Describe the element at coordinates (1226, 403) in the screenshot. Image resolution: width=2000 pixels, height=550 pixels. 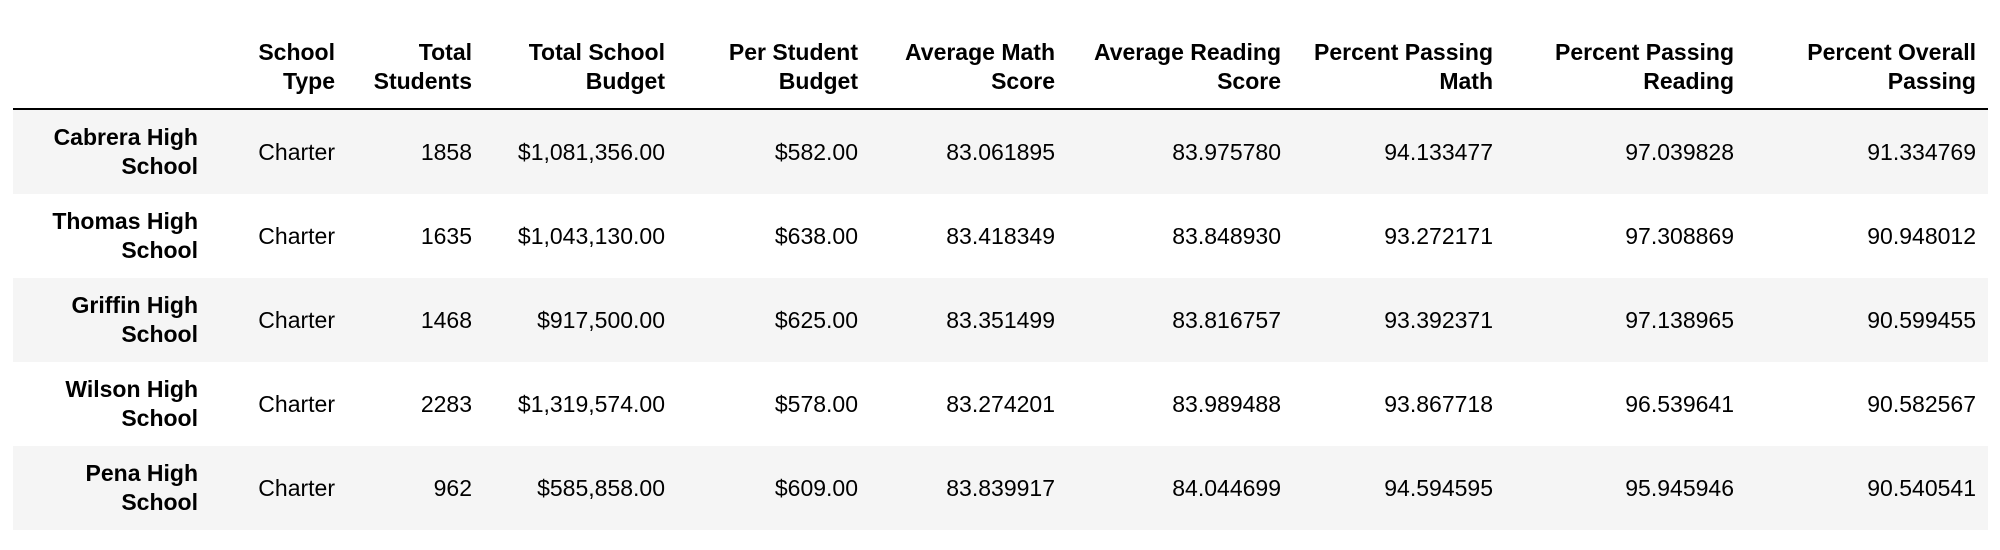
I see `cell-average-reading-score: 83.989488` at that location.